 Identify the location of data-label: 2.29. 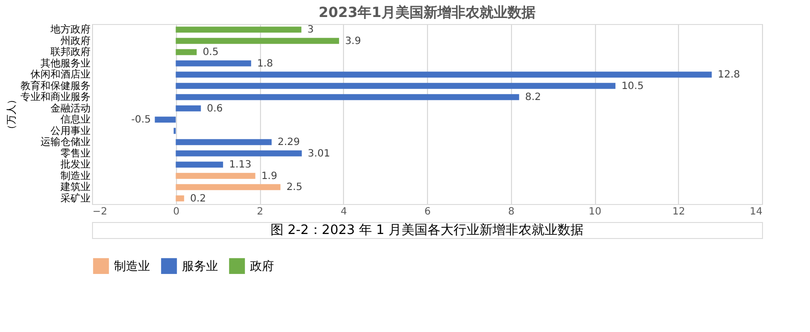
(289, 142).